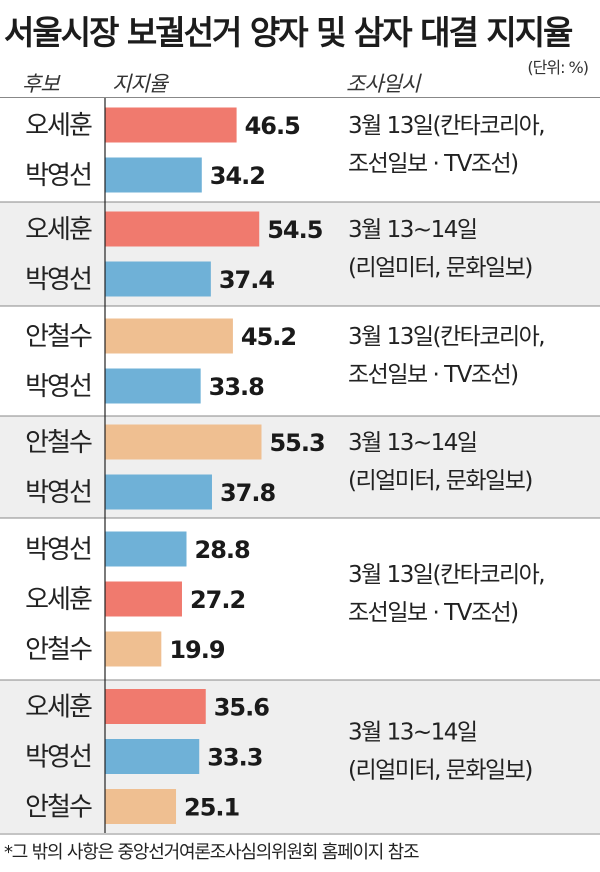 This screenshot has height=872, width=600. Describe the element at coordinates (223, 550) in the screenshot. I see `value-label: 28.8` at that location.